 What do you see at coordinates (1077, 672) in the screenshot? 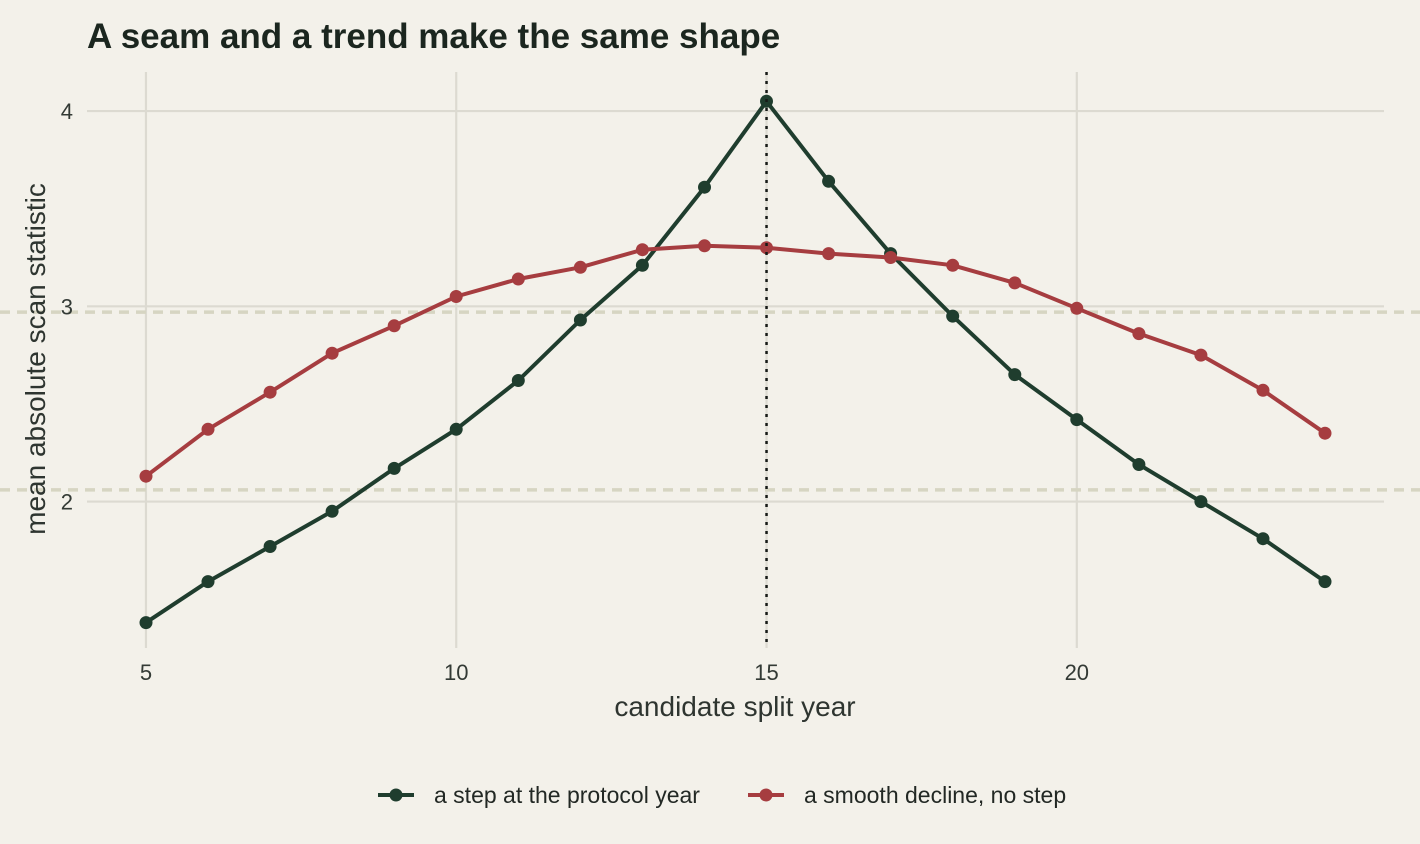
I see `x-tick-label: 20` at bounding box center [1077, 672].